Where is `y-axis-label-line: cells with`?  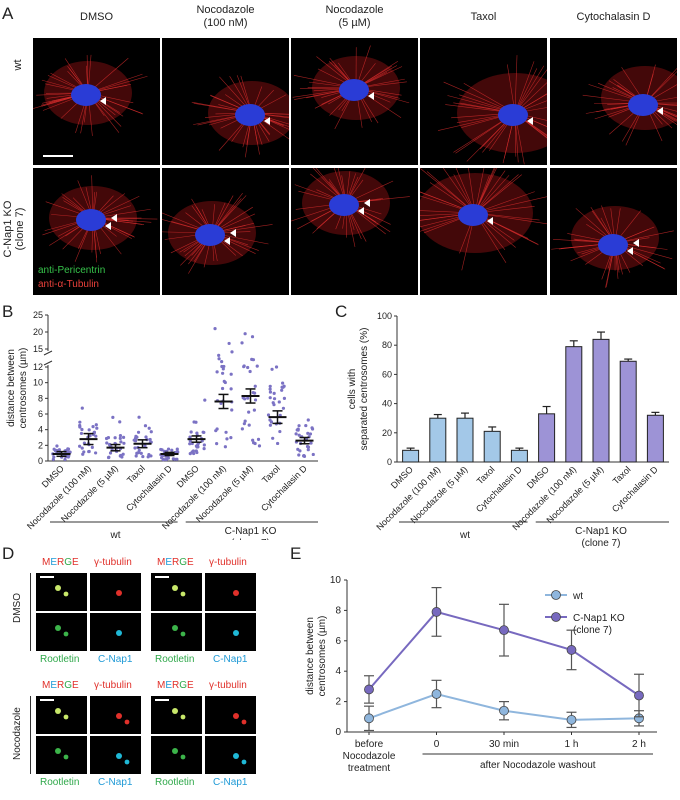 y-axis-label-line: cells with is located at coordinates (352, 389).